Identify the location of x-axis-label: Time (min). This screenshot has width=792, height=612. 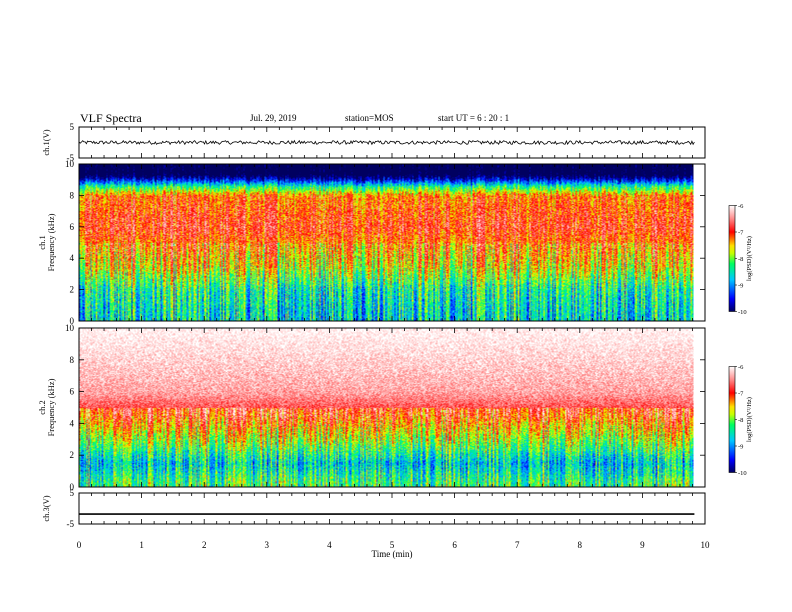
(392, 554).